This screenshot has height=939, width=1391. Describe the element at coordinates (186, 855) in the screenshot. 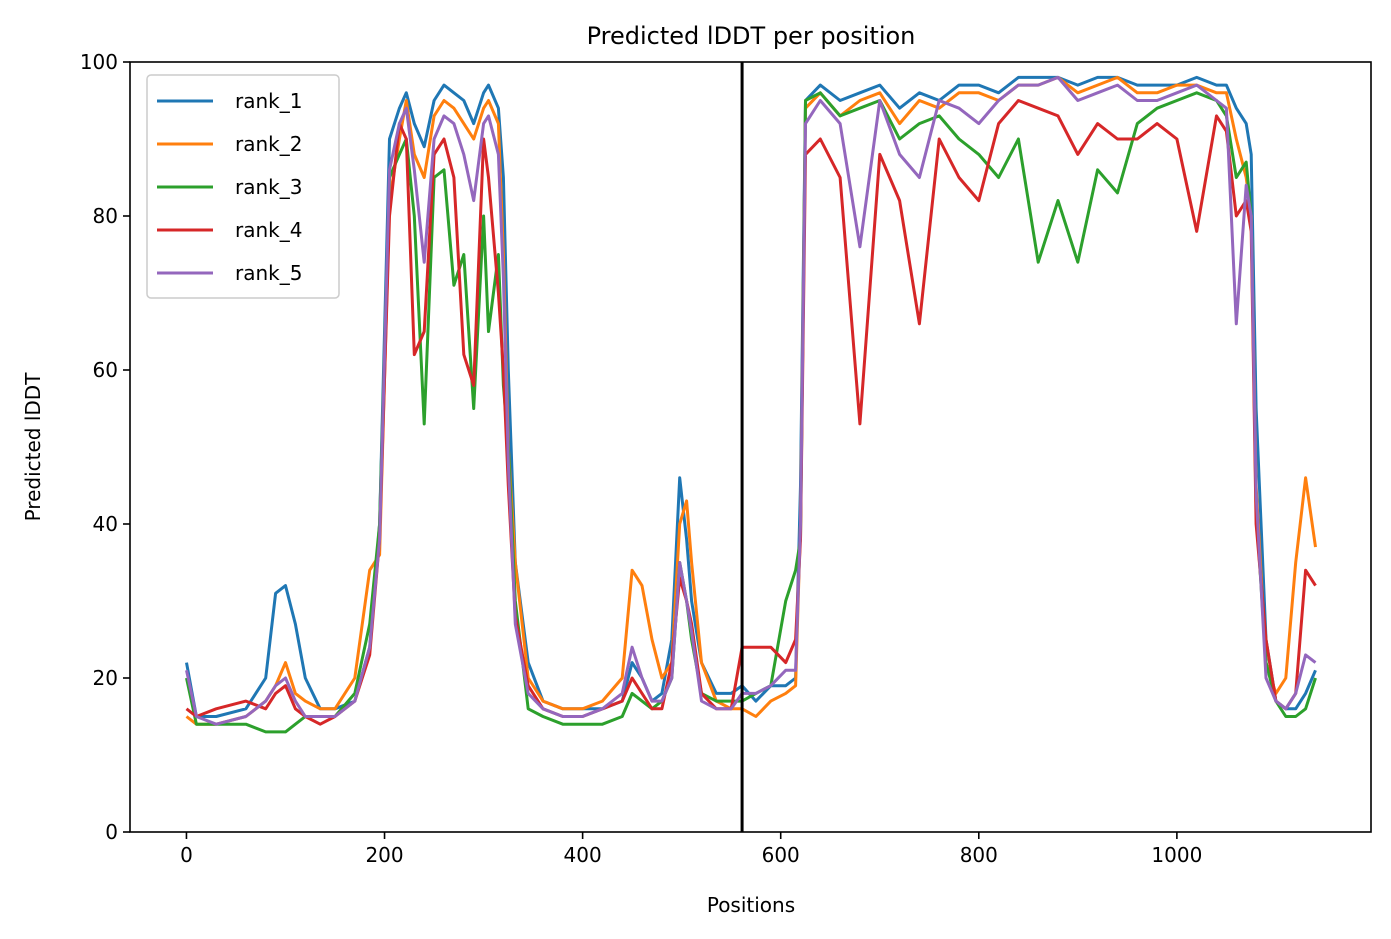

I see `x-tick-label: 0` at that location.